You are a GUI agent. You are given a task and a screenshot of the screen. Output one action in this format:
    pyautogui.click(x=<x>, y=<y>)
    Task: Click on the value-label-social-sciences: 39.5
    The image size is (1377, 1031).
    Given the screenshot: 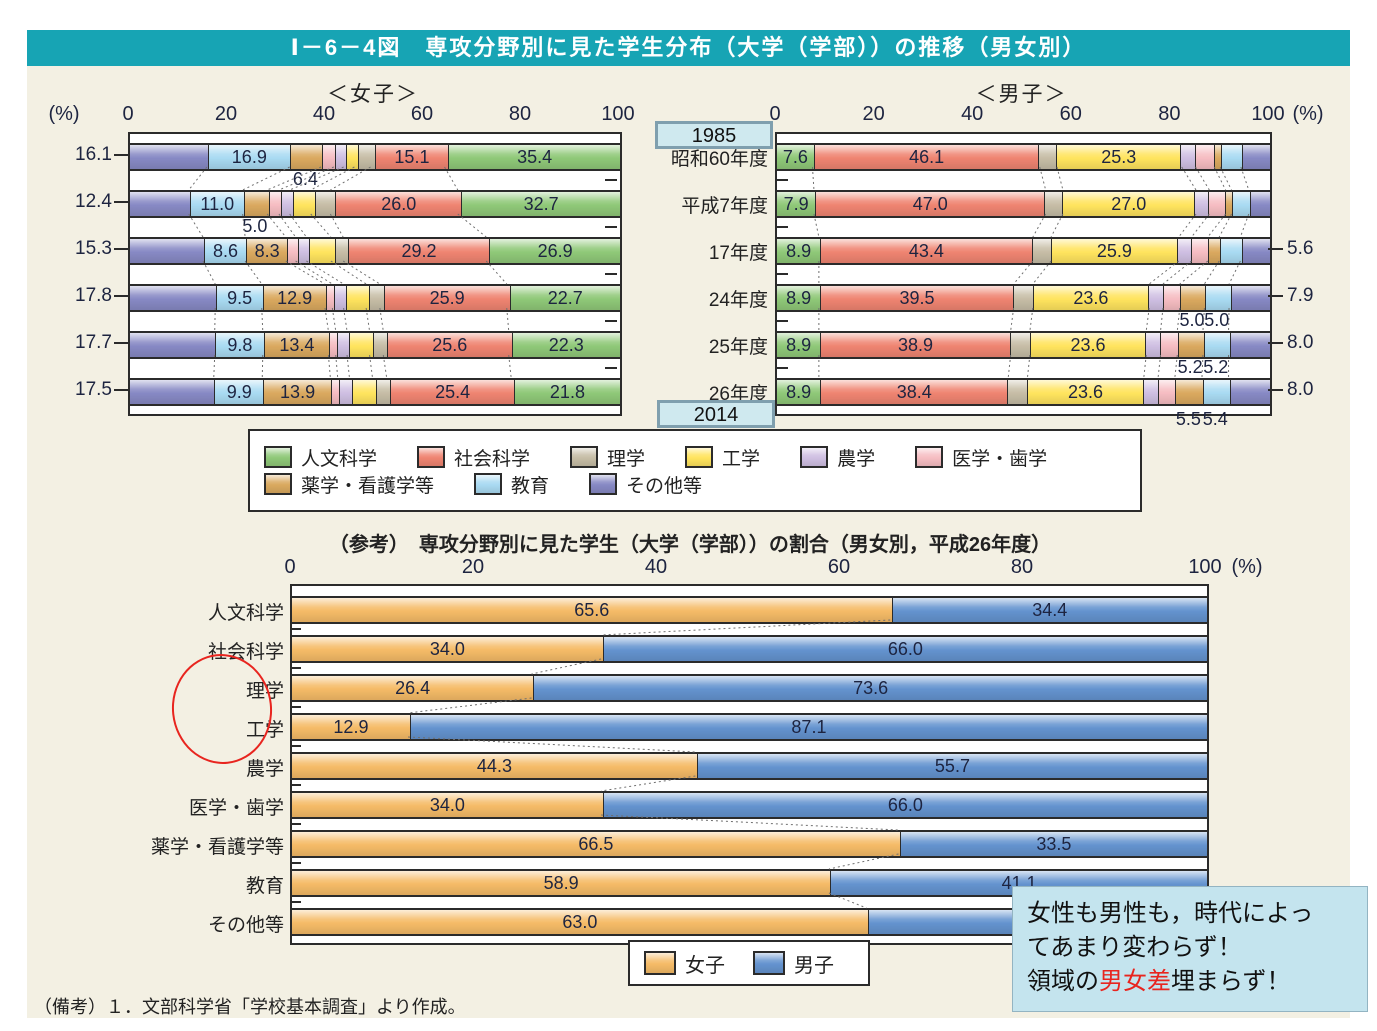 What is the action you would take?
    pyautogui.click(x=917, y=297)
    